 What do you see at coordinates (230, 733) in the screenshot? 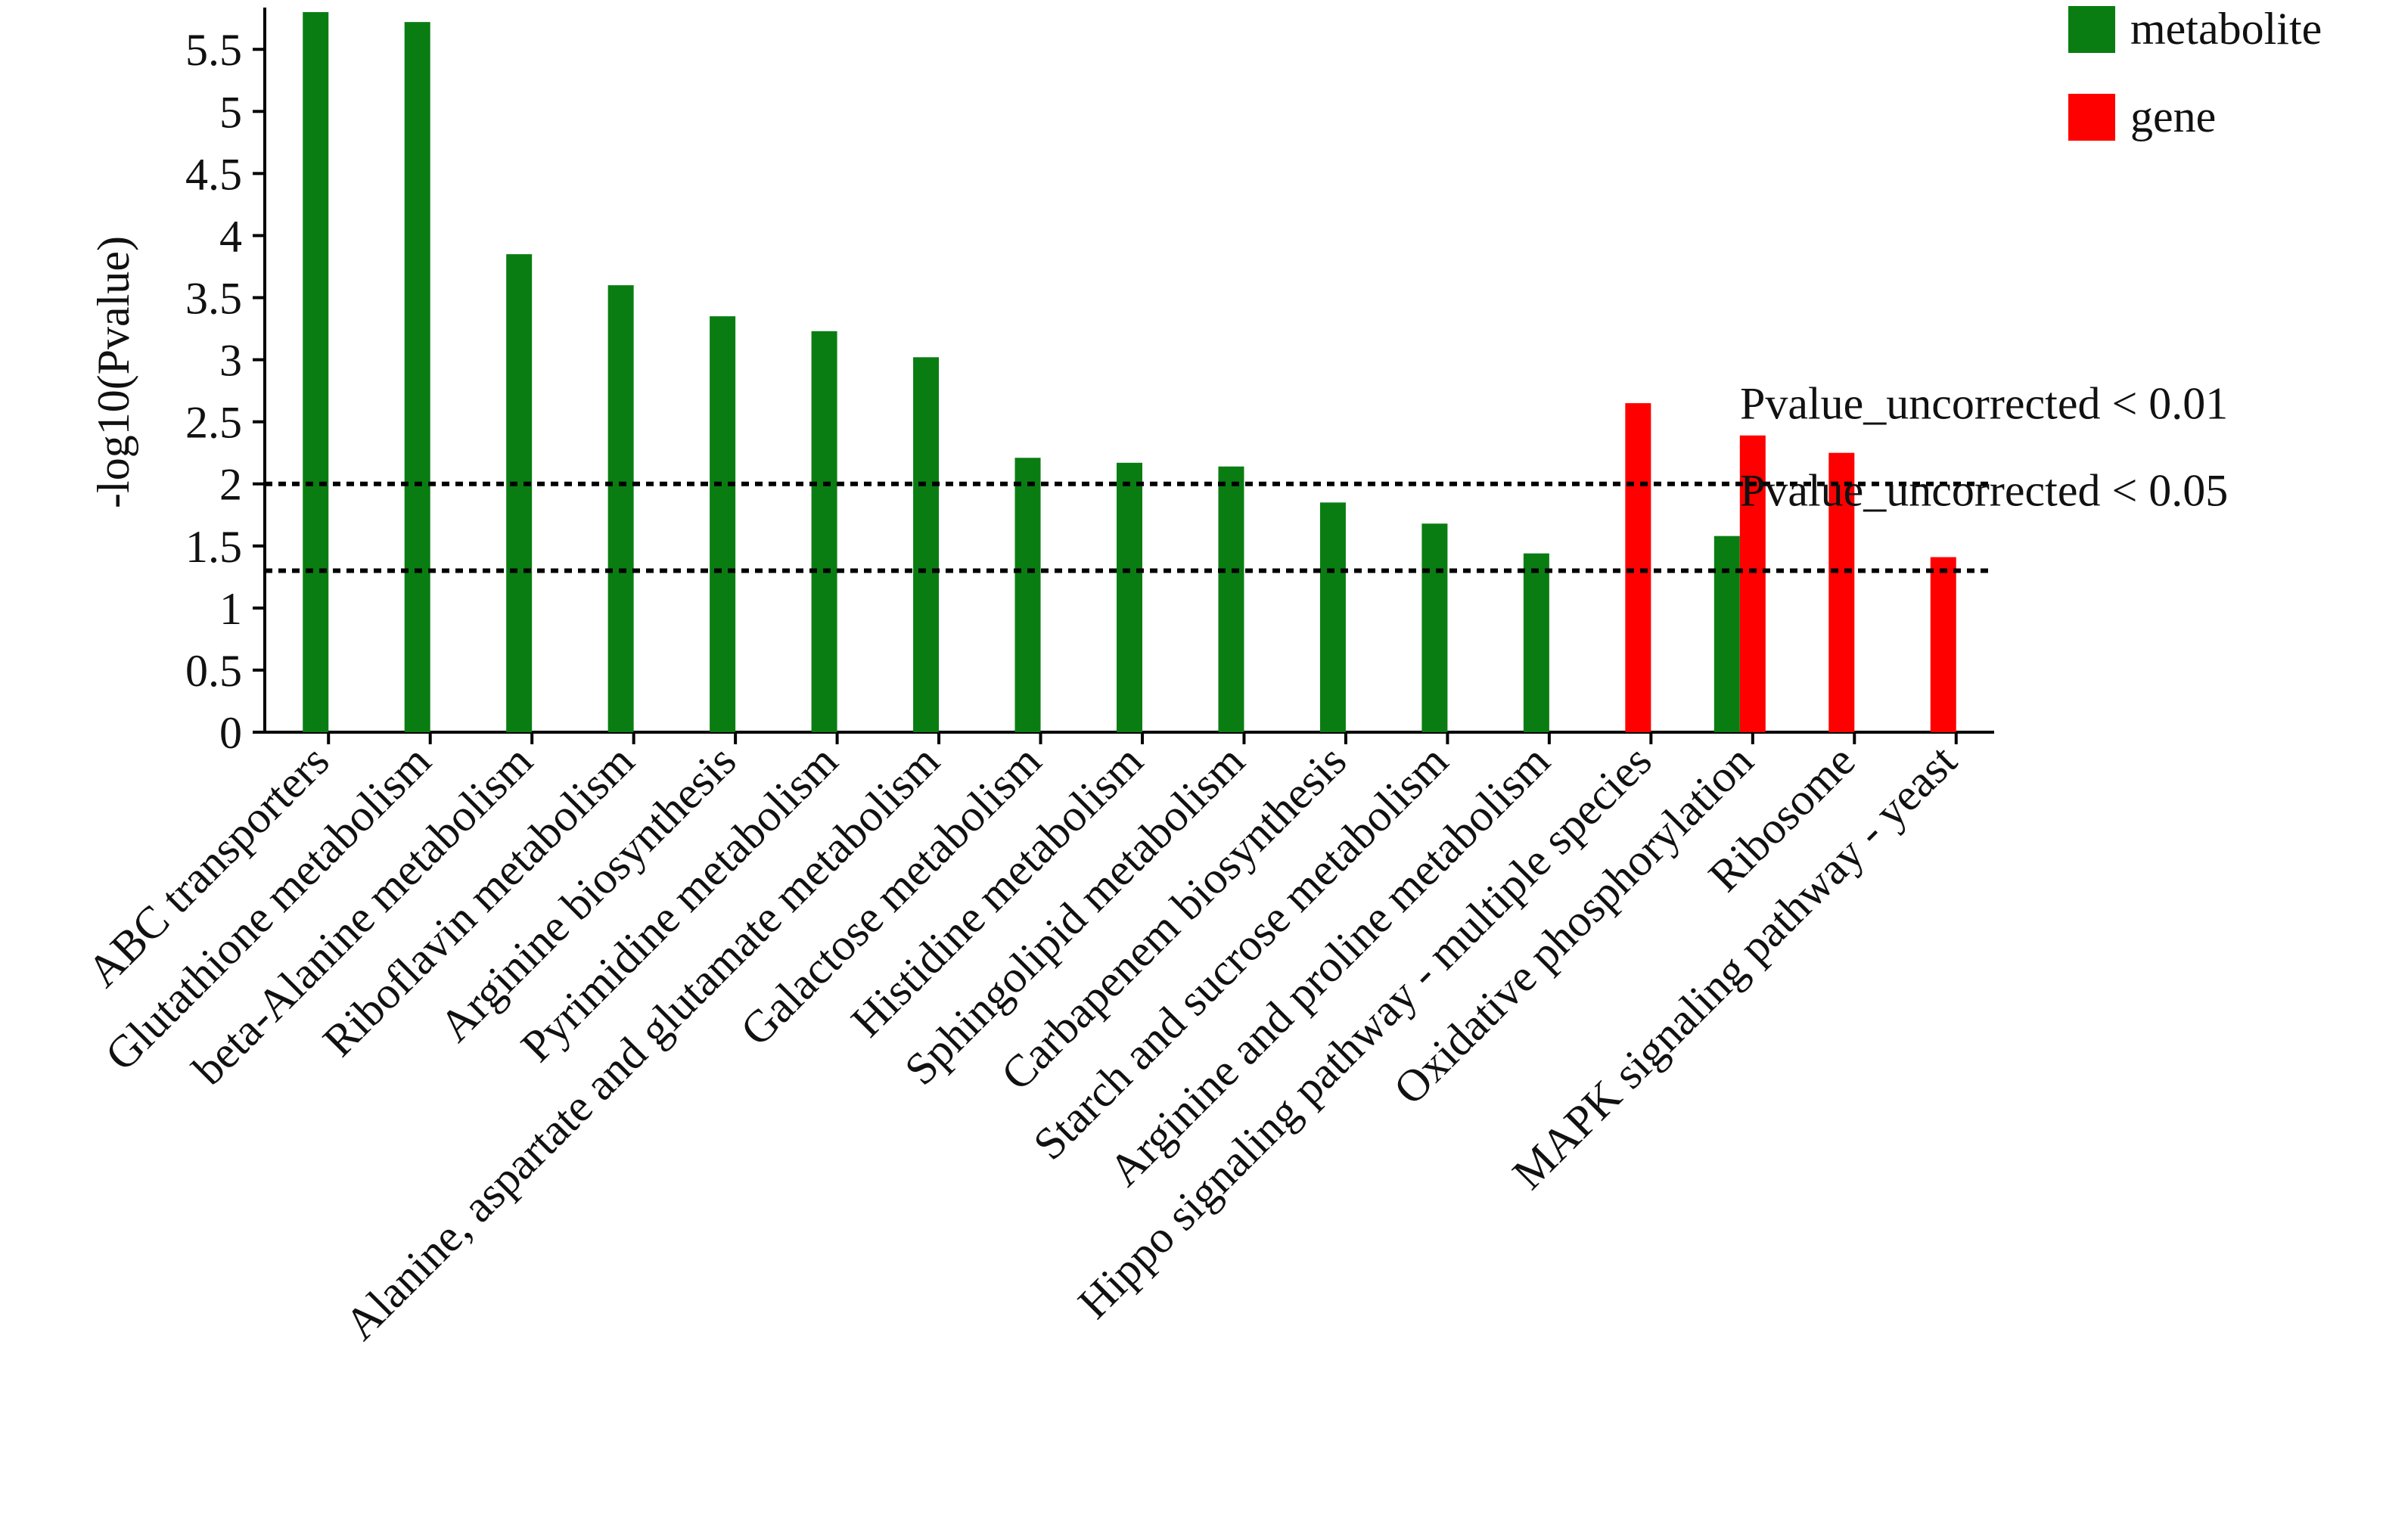
I see `y-tick-label: 0` at bounding box center [230, 733].